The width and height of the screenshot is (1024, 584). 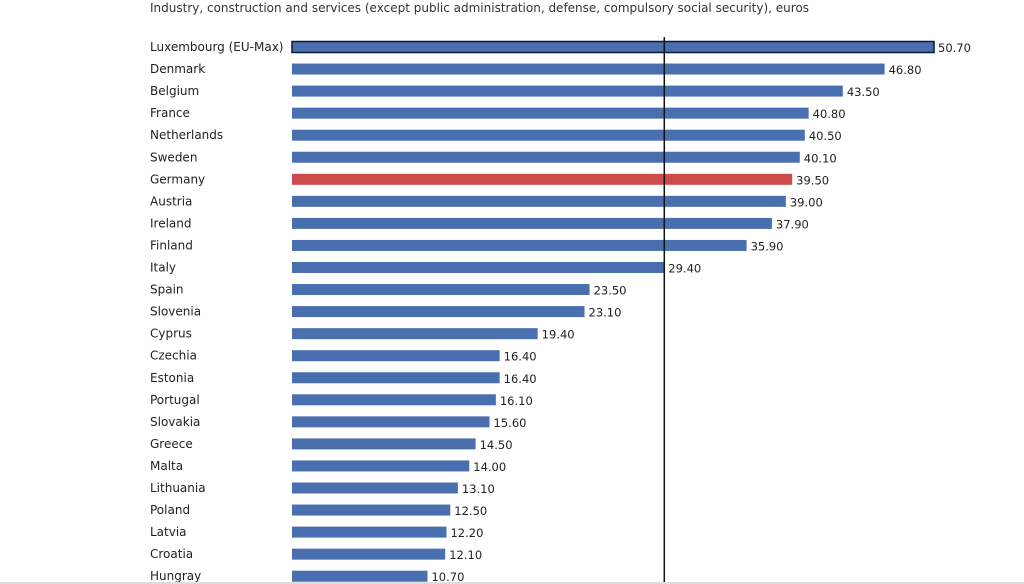 I want to click on category-label: France, so click(x=170, y=113).